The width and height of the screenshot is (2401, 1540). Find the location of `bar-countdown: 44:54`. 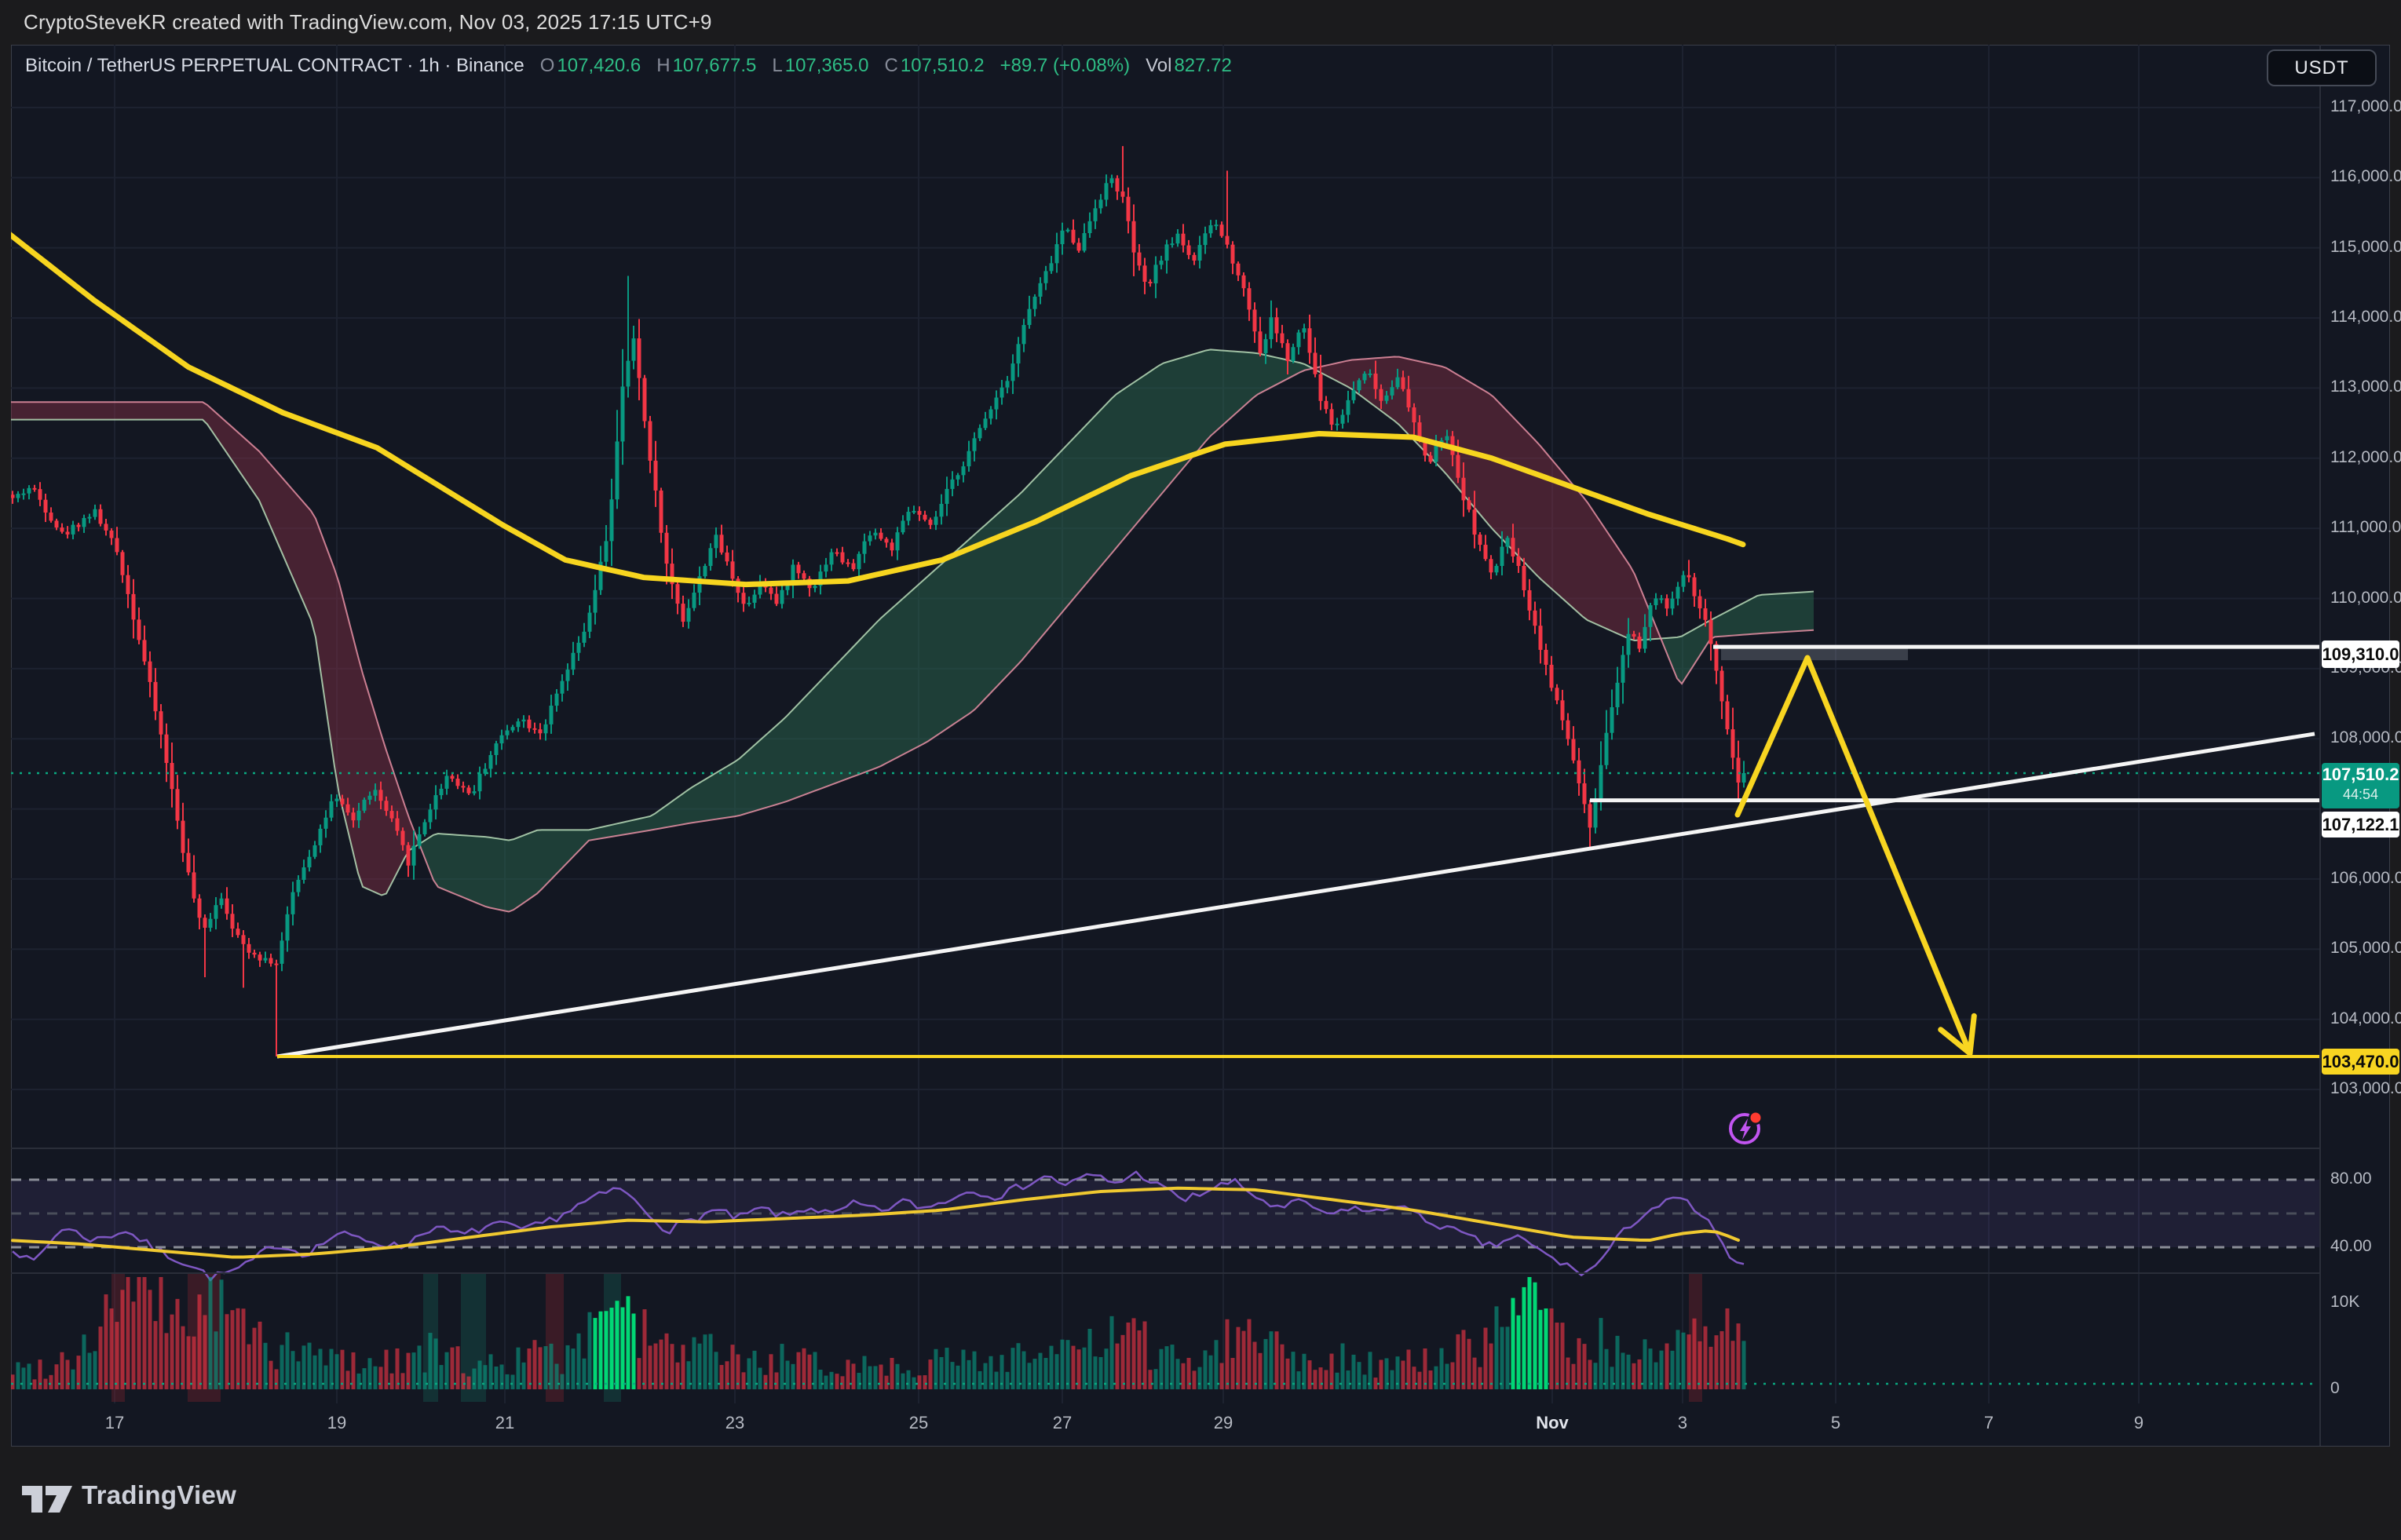

bar-countdown: 44:54 is located at coordinates (2360, 794).